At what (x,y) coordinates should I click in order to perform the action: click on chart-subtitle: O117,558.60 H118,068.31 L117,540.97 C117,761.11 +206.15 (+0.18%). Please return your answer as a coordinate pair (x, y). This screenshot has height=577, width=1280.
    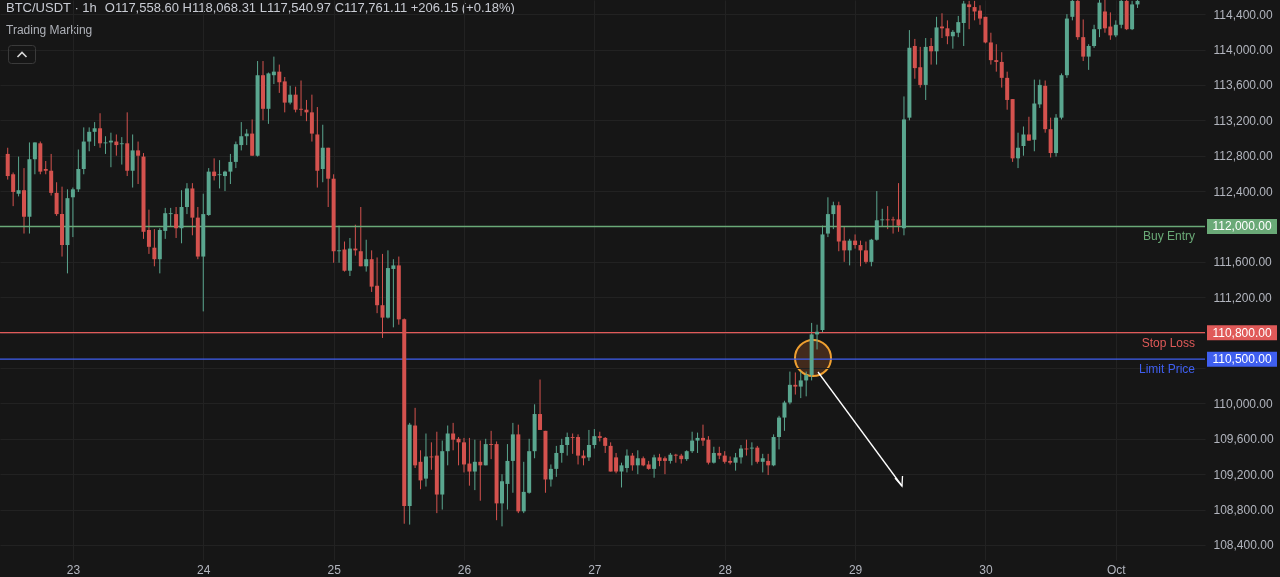
    Looking at the image, I should click on (309, 7).